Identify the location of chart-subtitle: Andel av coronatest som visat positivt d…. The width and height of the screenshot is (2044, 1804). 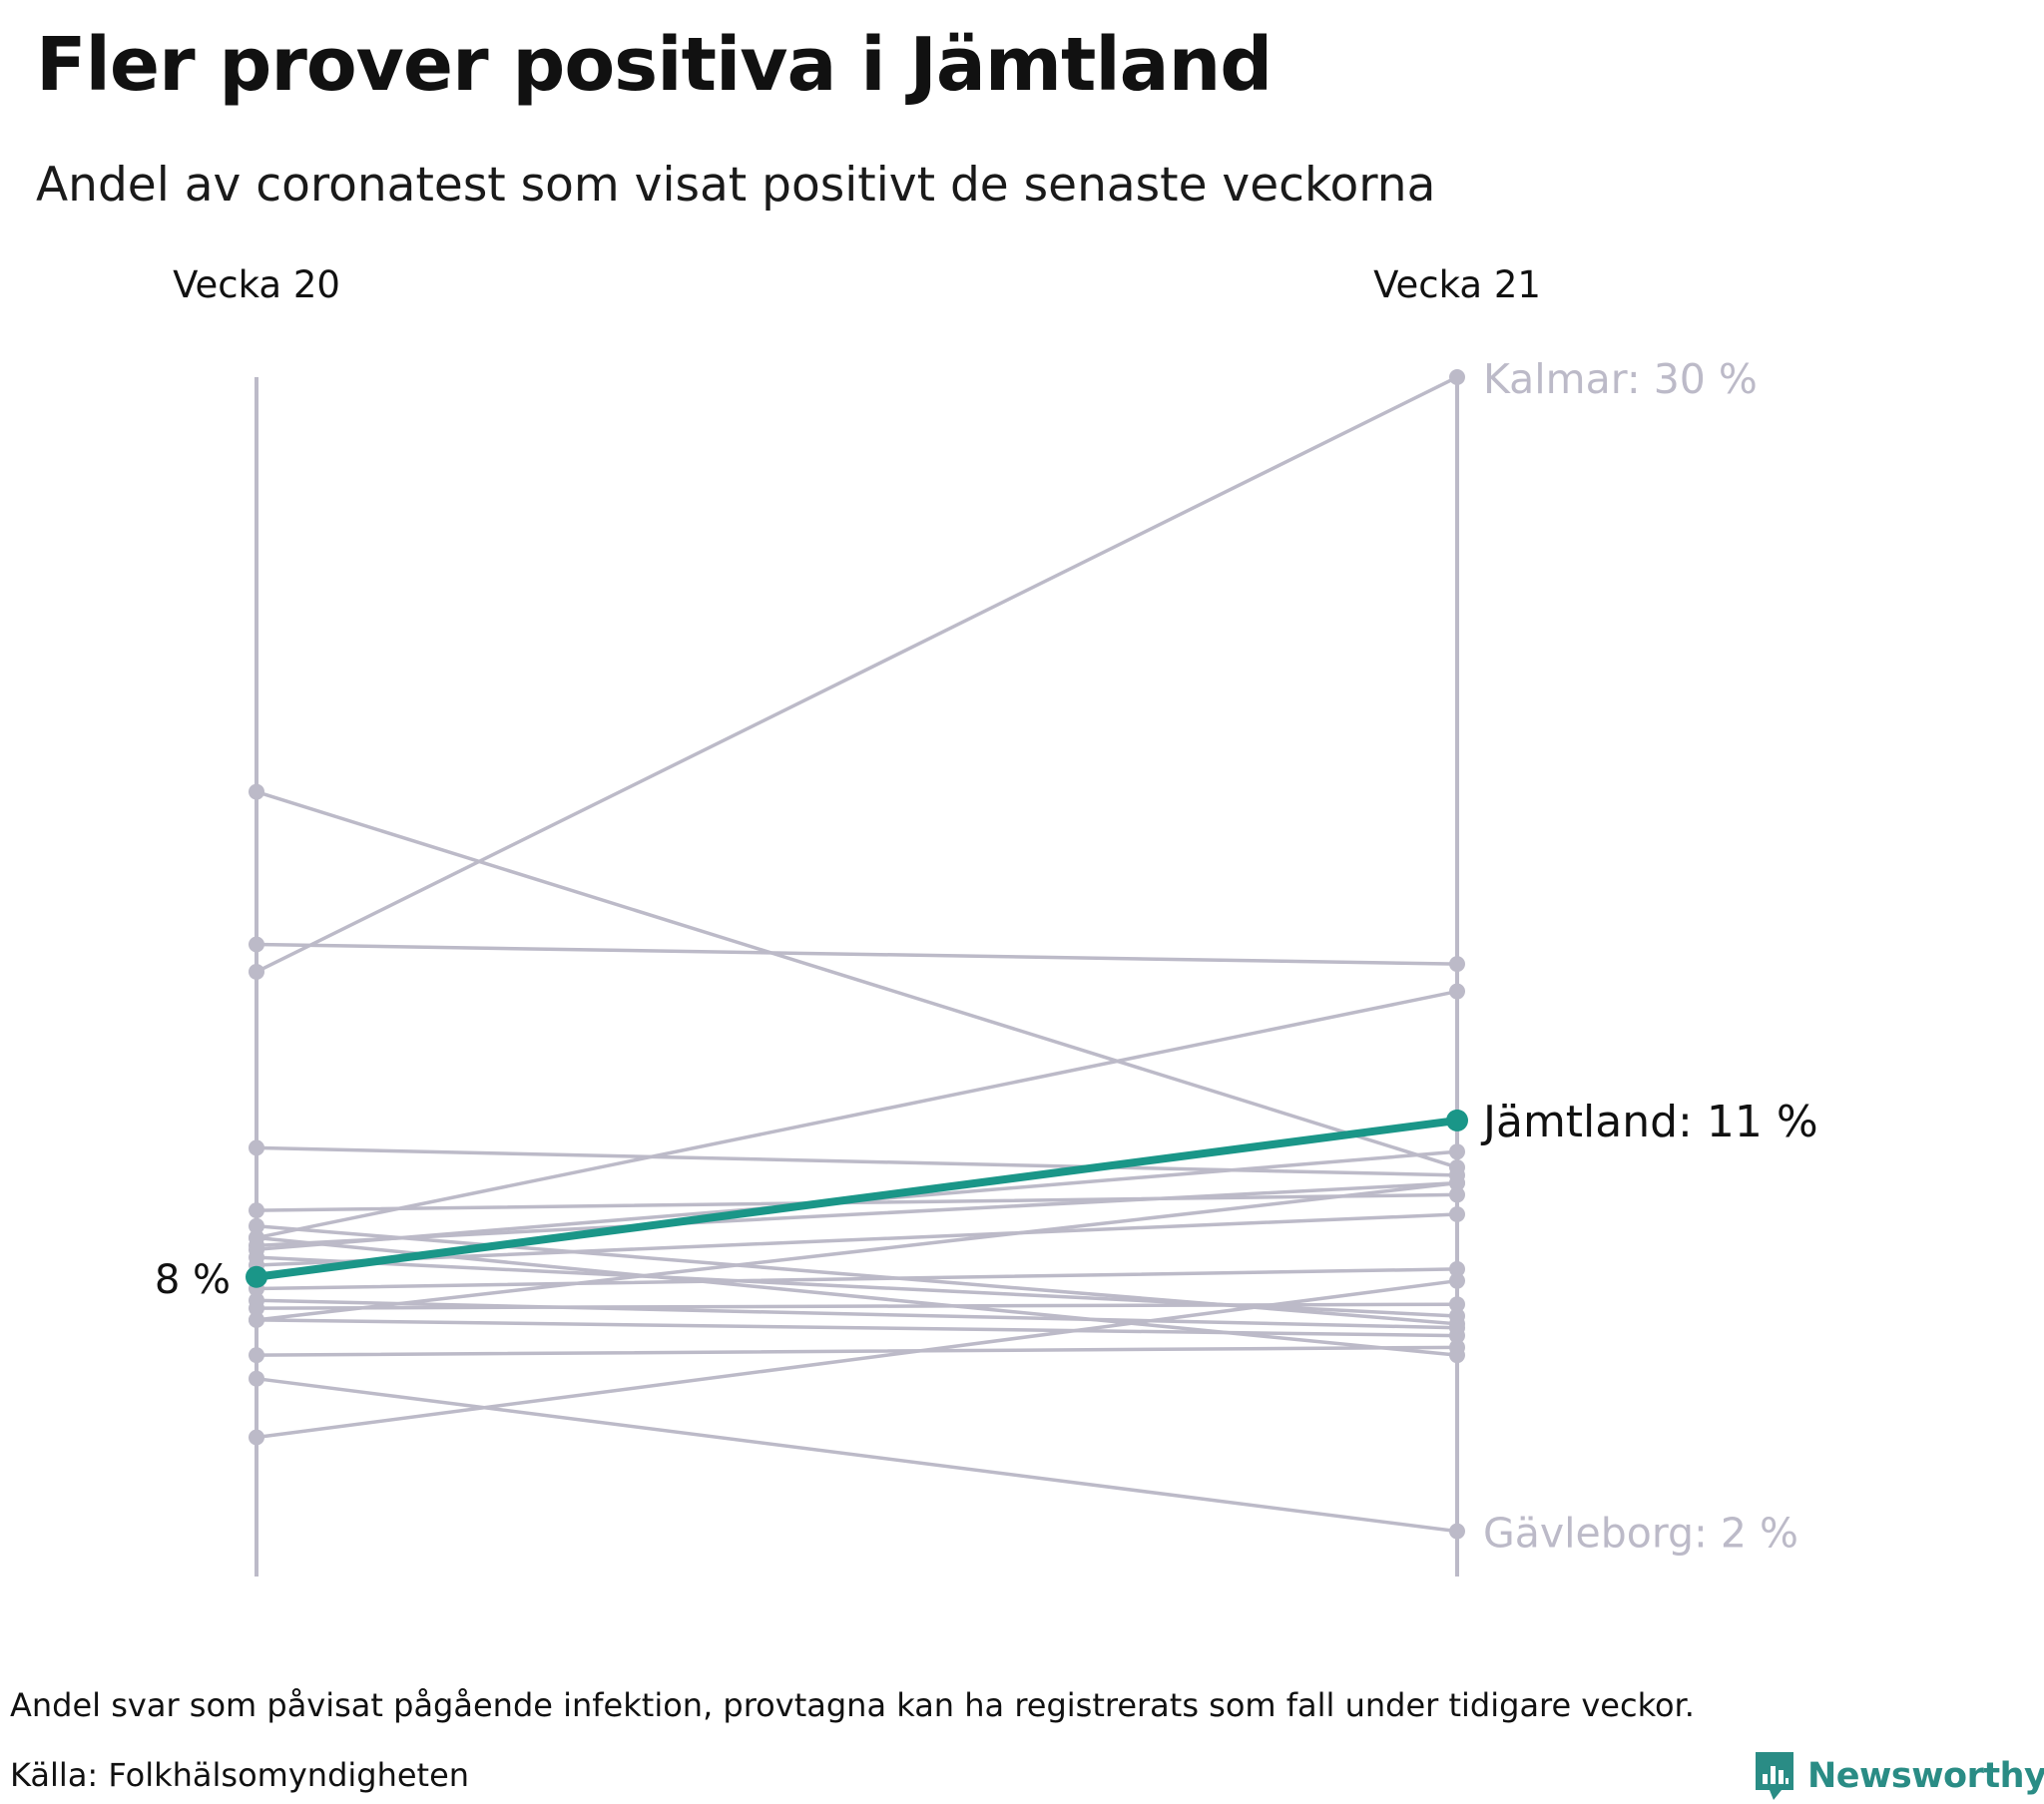
(736, 185).